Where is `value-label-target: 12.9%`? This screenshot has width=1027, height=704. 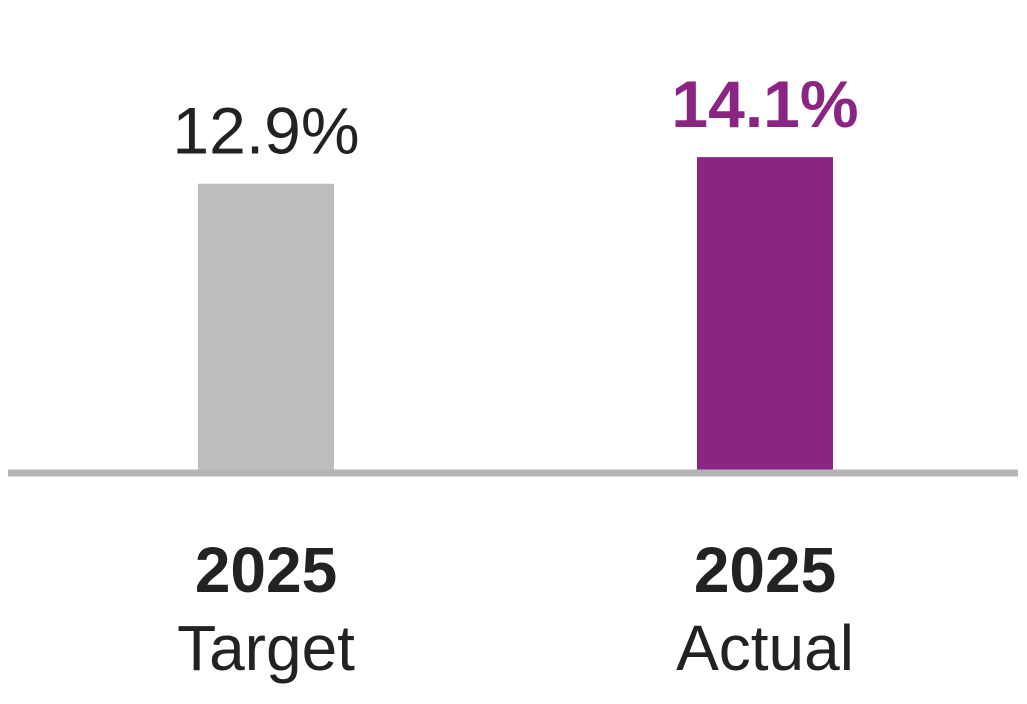
value-label-target: 12.9% is located at coordinates (265, 131).